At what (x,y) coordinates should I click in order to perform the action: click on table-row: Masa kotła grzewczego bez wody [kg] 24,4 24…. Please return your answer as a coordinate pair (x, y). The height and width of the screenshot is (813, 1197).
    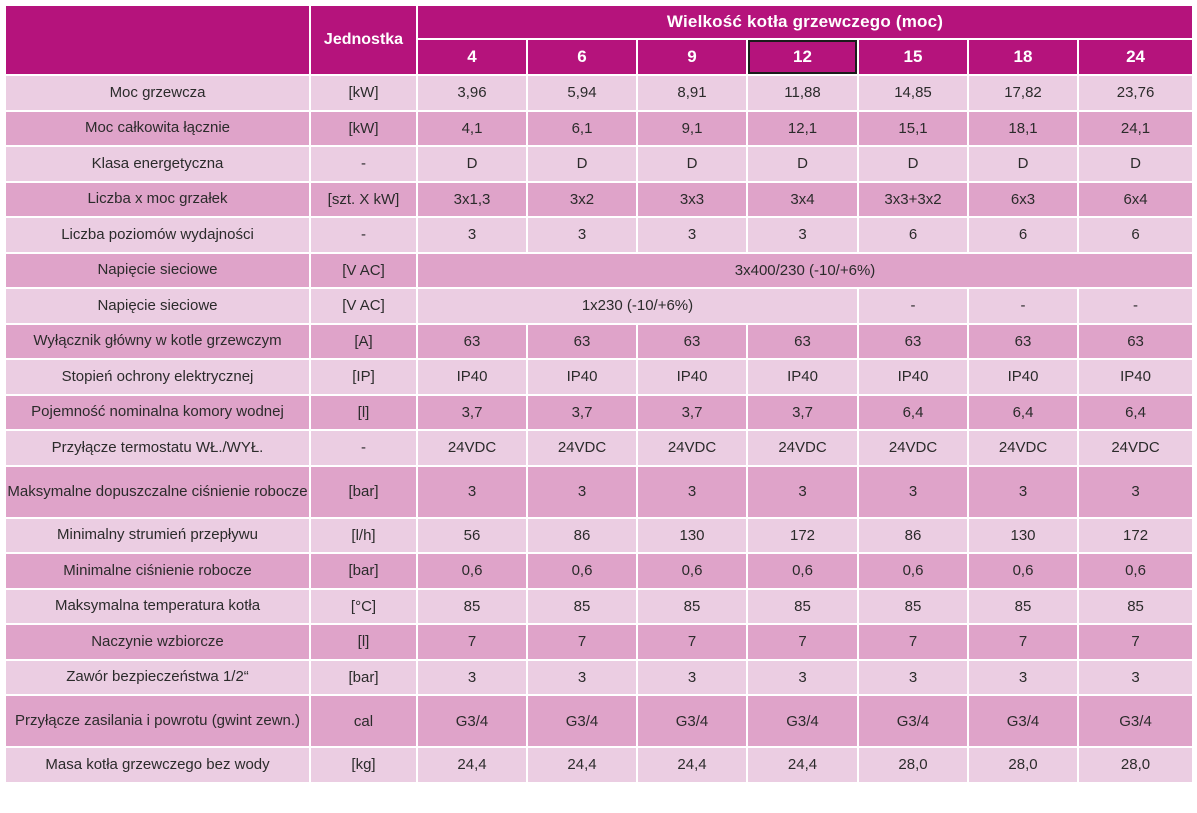
    Looking at the image, I should click on (599, 766).